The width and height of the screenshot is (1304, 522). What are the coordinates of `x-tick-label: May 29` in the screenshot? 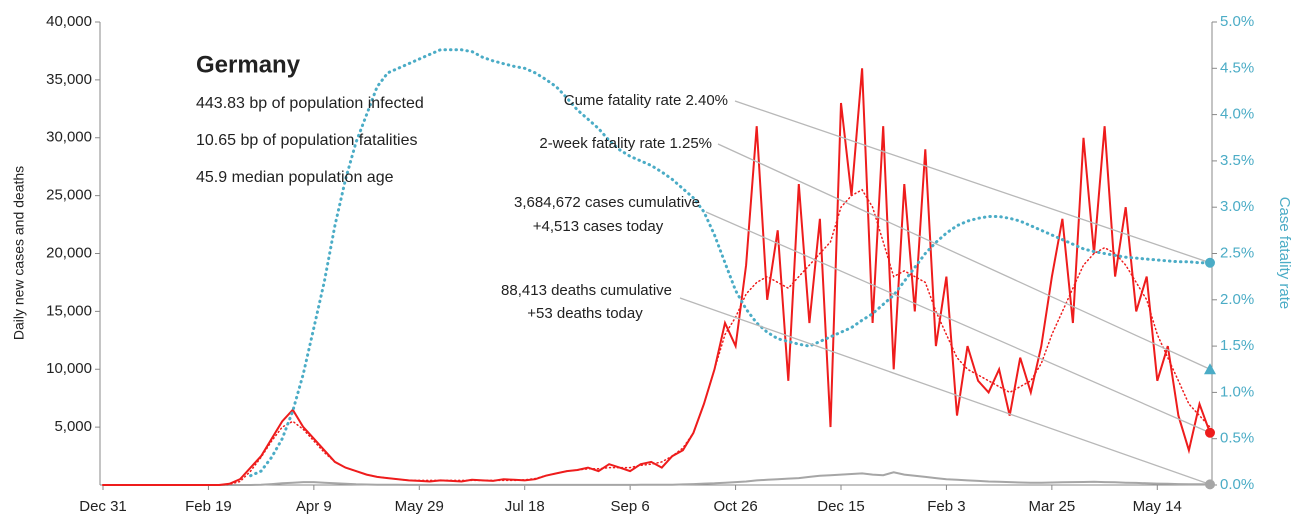 It's located at (419, 506).